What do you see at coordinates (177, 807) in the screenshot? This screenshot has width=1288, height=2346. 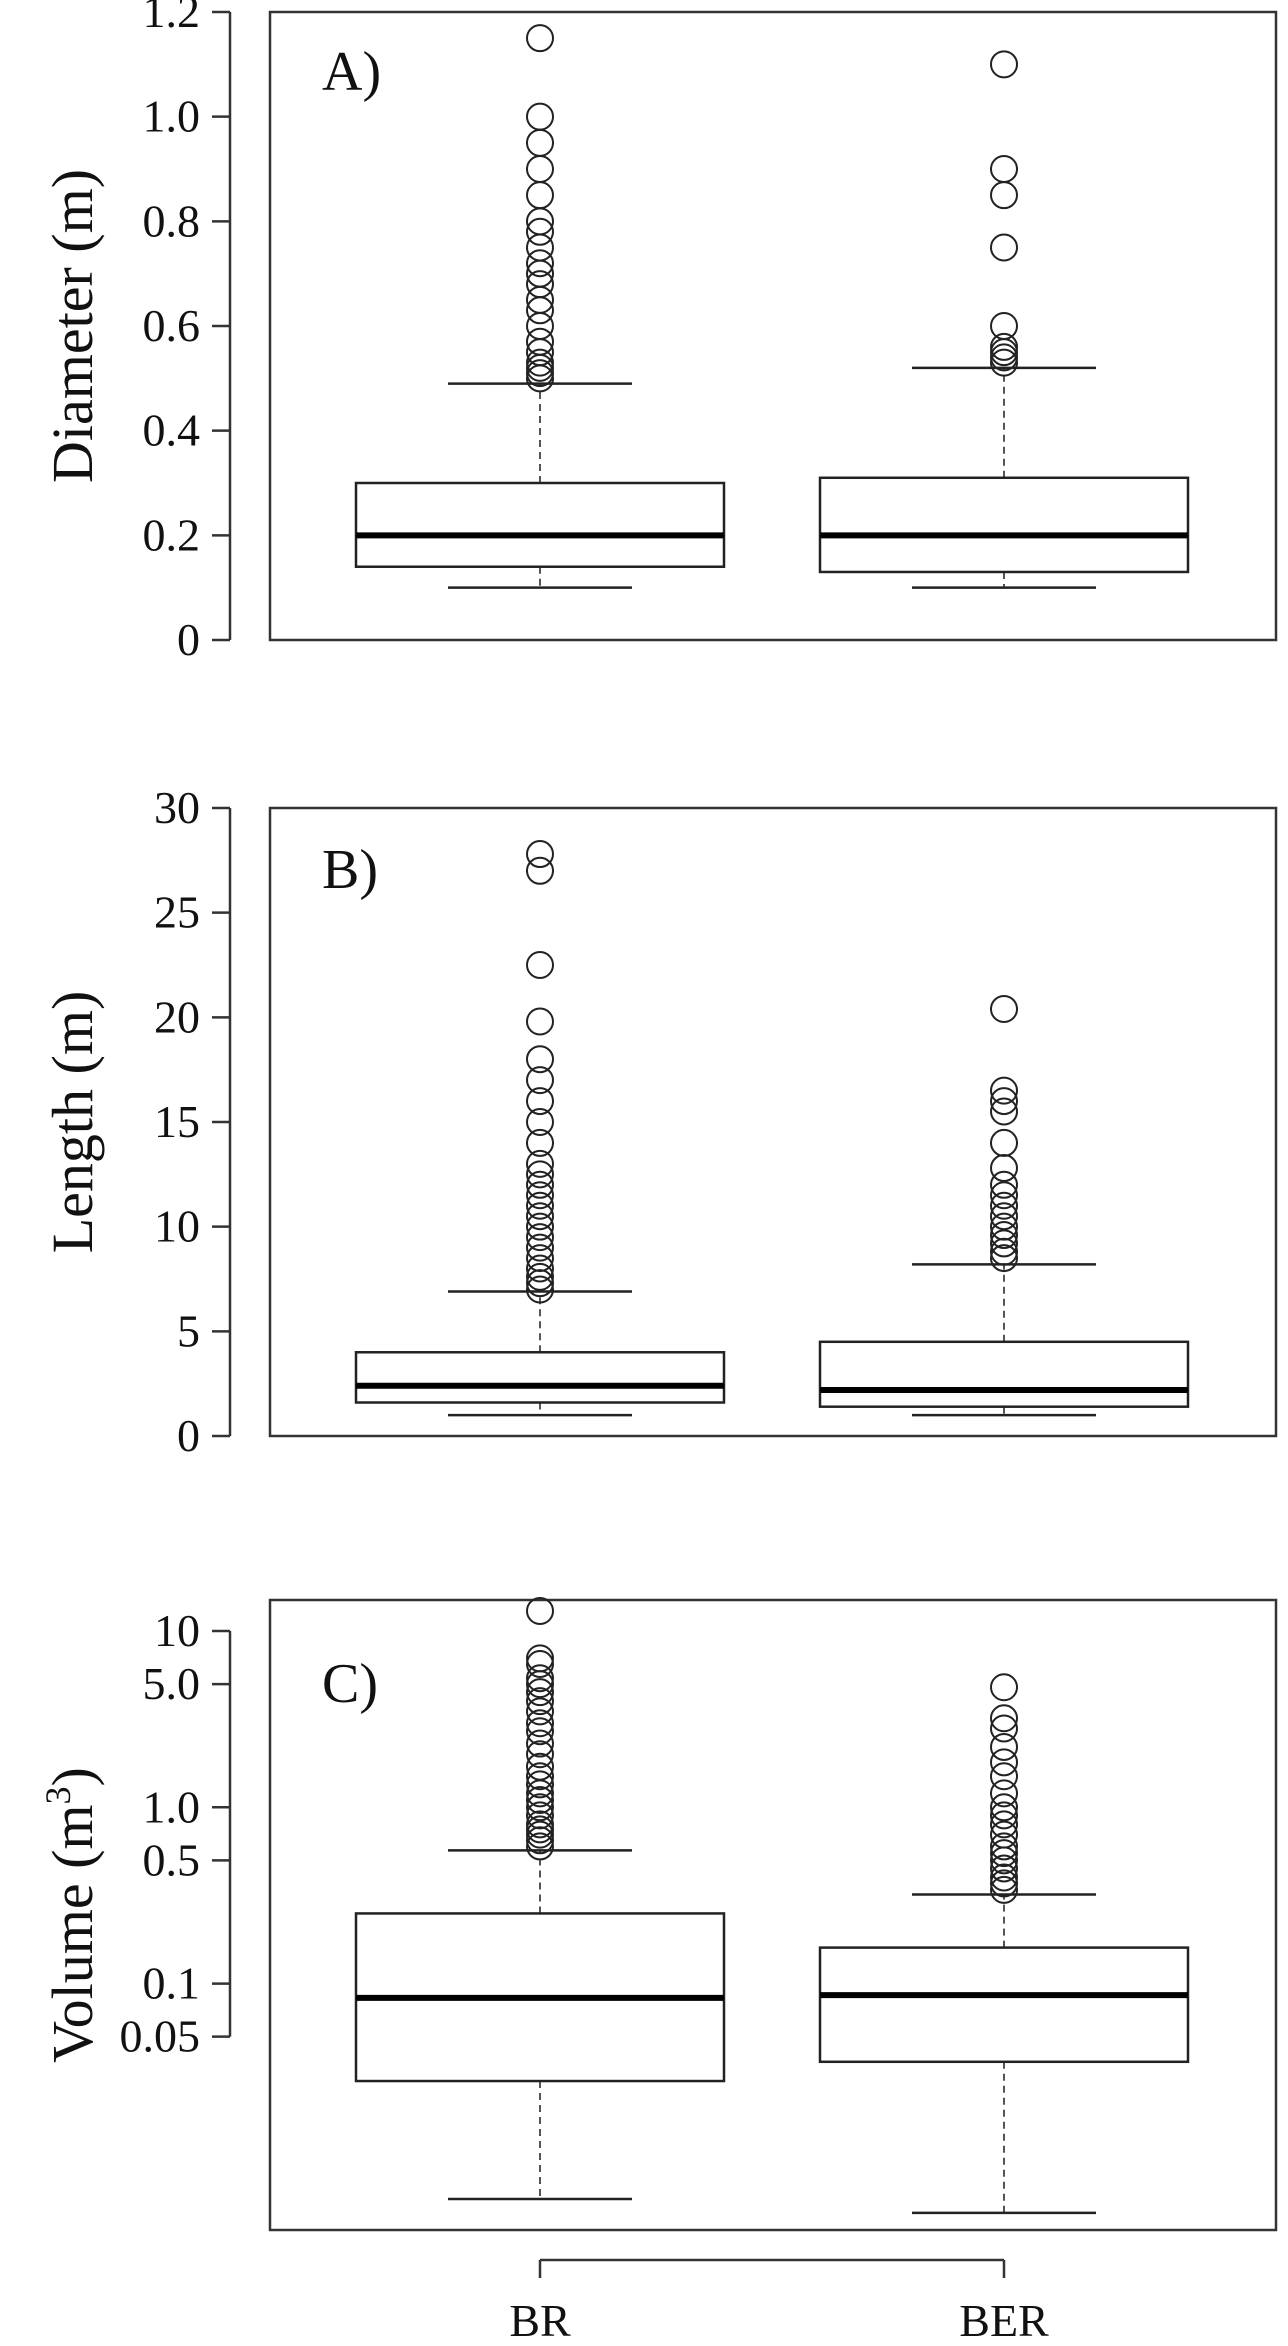 I see `y-tick-label: 30` at bounding box center [177, 807].